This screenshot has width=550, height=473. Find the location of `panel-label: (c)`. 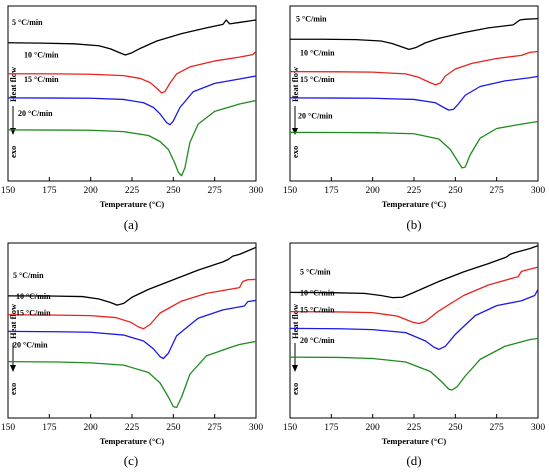

panel-label: (c) is located at coordinates (131, 460).